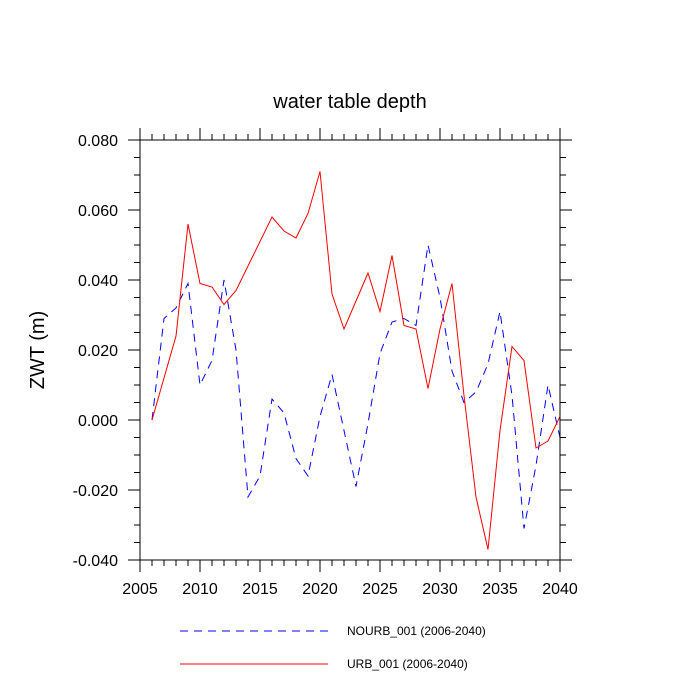 The height and width of the screenshot is (700, 700). I want to click on y-tick-label: -0.040, so click(95, 561).